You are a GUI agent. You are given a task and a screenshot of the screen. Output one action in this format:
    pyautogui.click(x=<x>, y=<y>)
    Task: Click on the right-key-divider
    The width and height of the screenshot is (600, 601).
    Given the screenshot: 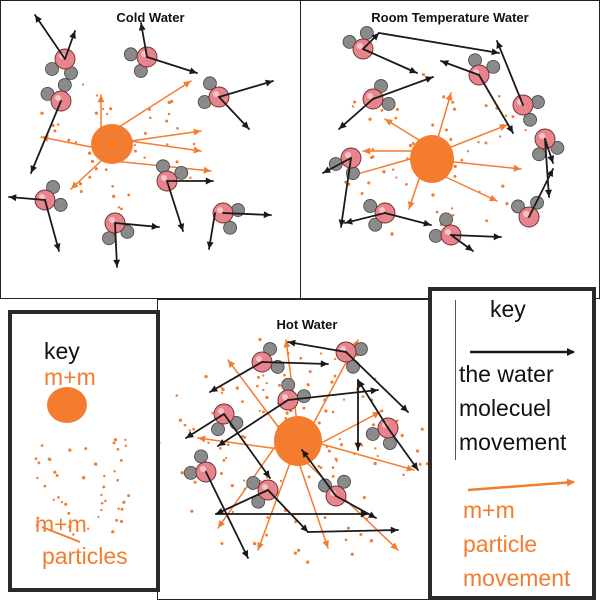 What is the action you would take?
    pyautogui.click(x=455, y=380)
    